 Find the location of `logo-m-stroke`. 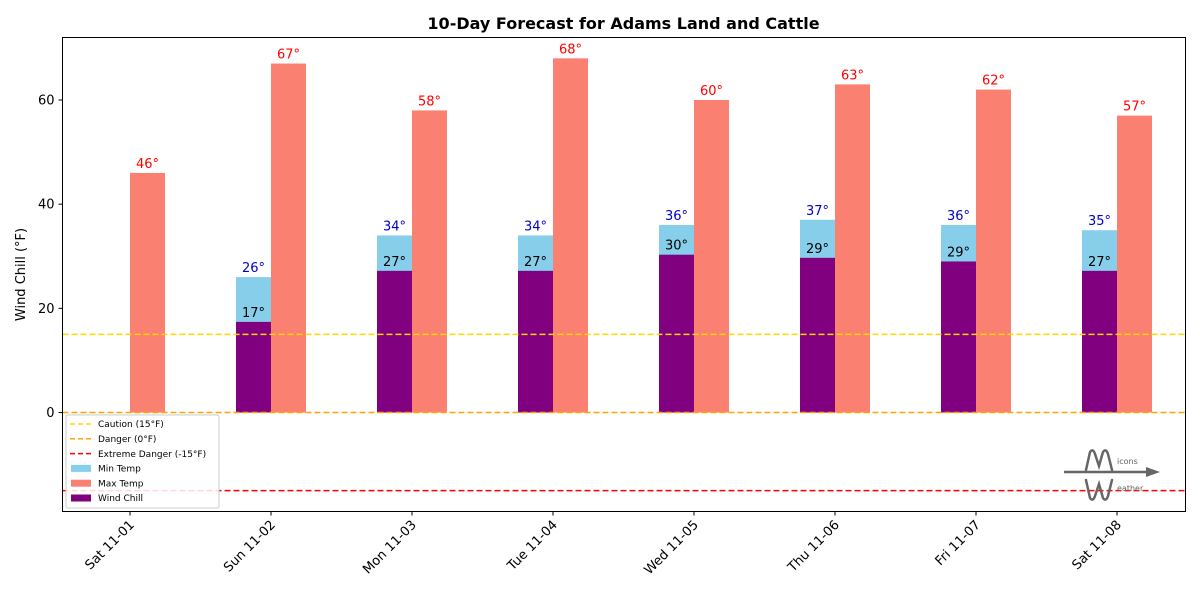

logo-m-stroke is located at coordinates (1099, 460).